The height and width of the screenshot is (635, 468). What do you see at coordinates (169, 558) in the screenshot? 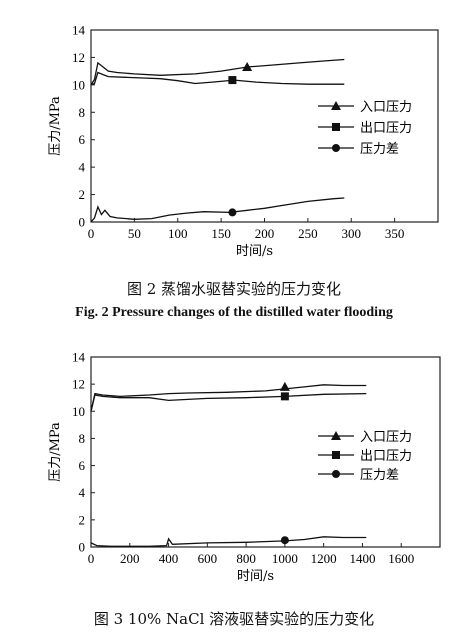
I see `x-tick-label: 400` at bounding box center [169, 558].